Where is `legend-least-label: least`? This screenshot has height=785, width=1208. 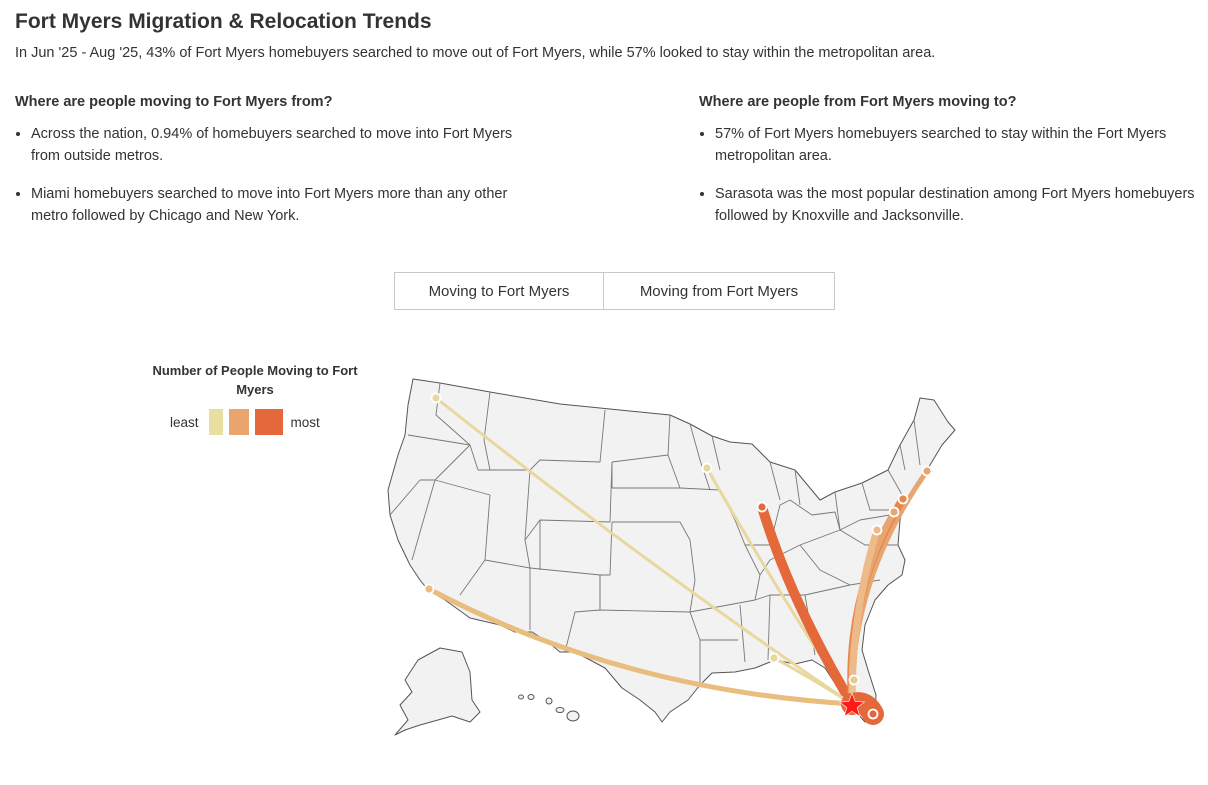
legend-least-label: least is located at coordinates (184, 422).